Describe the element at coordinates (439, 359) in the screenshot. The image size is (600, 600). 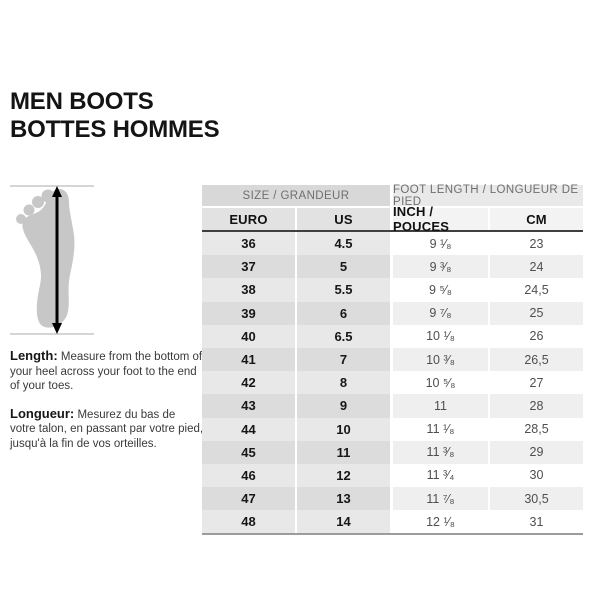
I see `inch-length-cell: 10 ³⁄₈` at that location.